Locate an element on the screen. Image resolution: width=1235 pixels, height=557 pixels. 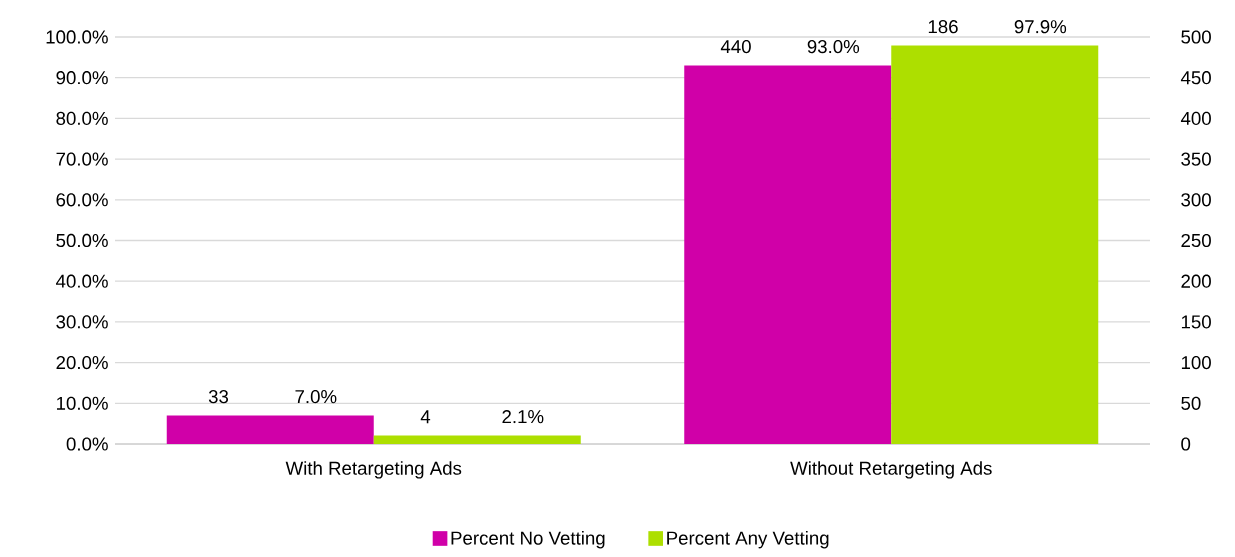
y2-tick-label: 450 is located at coordinates (1195, 78).